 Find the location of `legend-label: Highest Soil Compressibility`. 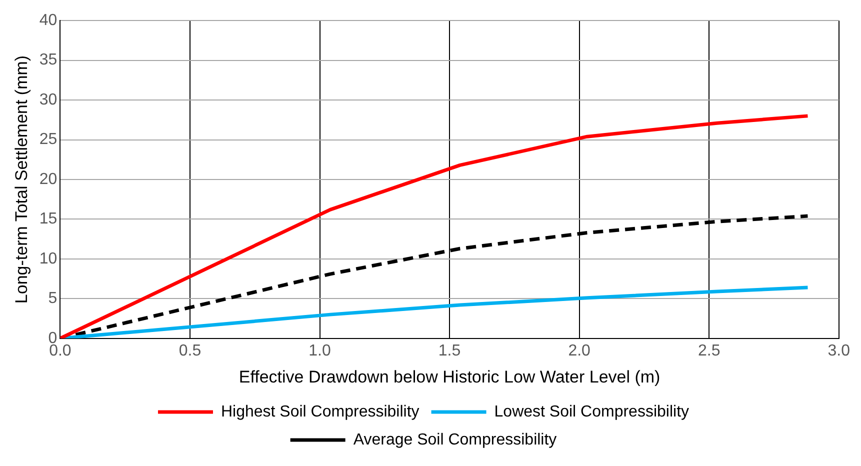

legend-label: Highest Soil Compressibility is located at coordinates (320, 411).